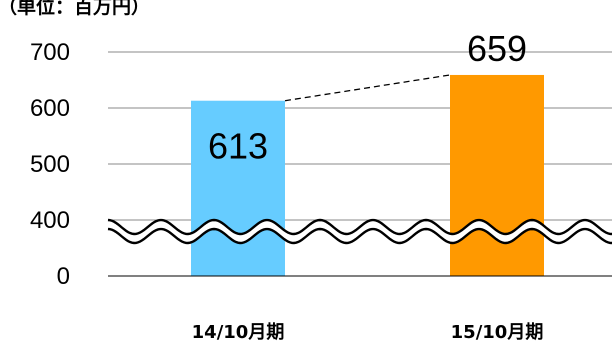  What do you see at coordinates (50, 108) in the screenshot?
I see `y-tick-600: 600` at bounding box center [50, 108].